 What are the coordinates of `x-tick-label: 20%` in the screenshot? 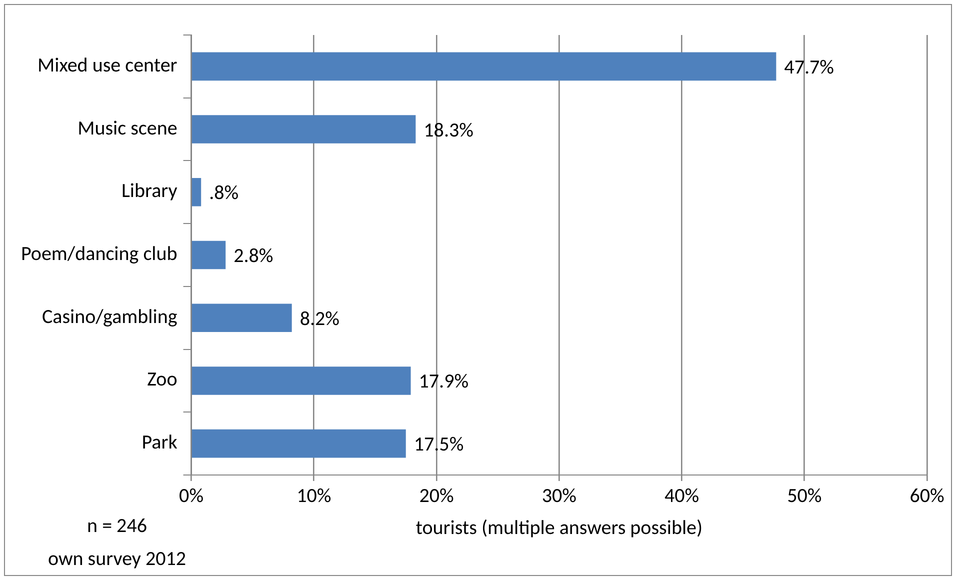 It's located at (436, 496).